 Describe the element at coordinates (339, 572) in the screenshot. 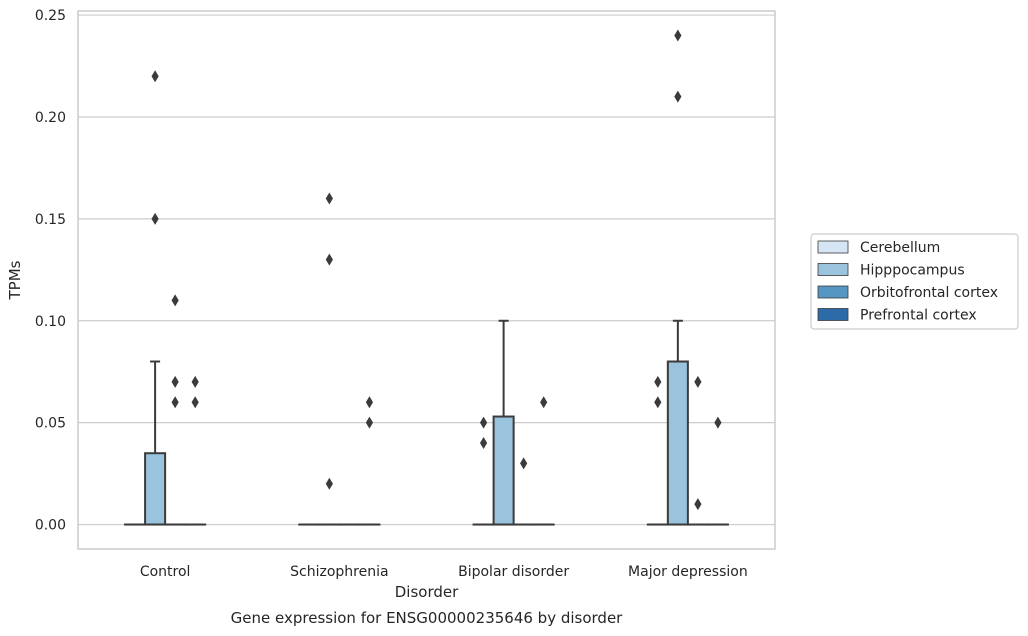

I see `x-tick-label: Schizophrenia` at that location.